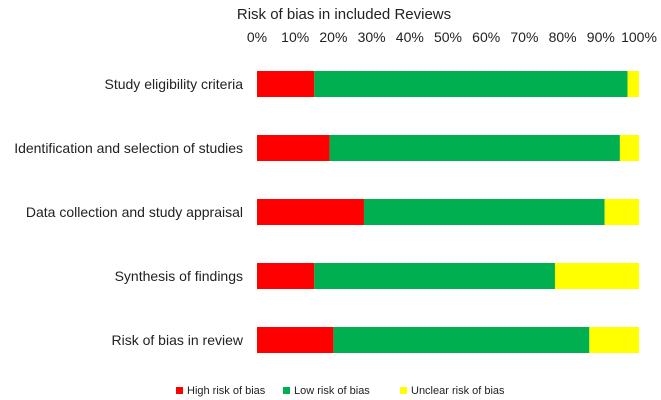 The height and width of the screenshot is (400, 661). What do you see at coordinates (226, 391) in the screenshot?
I see `legend-label: High risk of bias` at bounding box center [226, 391].